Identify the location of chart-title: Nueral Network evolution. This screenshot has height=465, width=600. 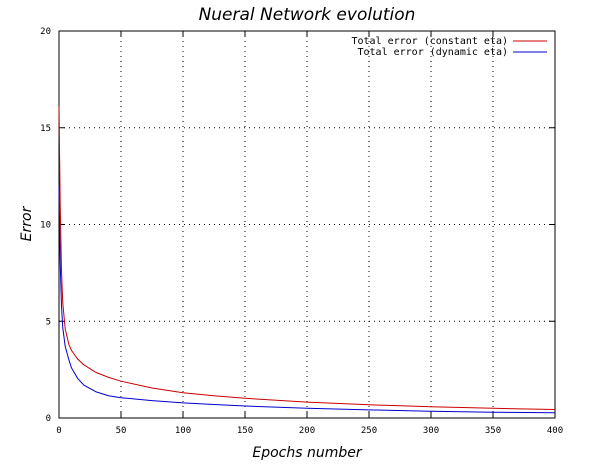
(307, 15).